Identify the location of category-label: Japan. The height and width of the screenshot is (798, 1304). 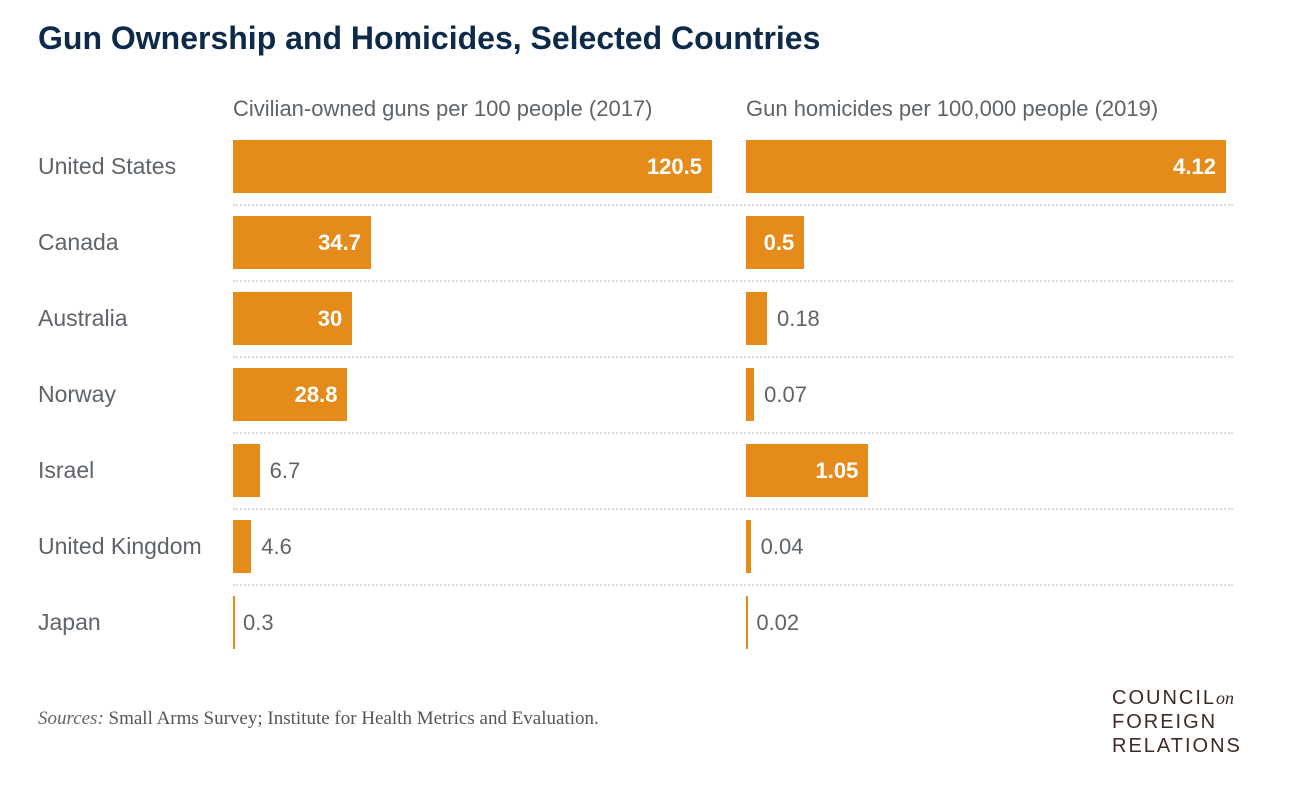
(69, 622).